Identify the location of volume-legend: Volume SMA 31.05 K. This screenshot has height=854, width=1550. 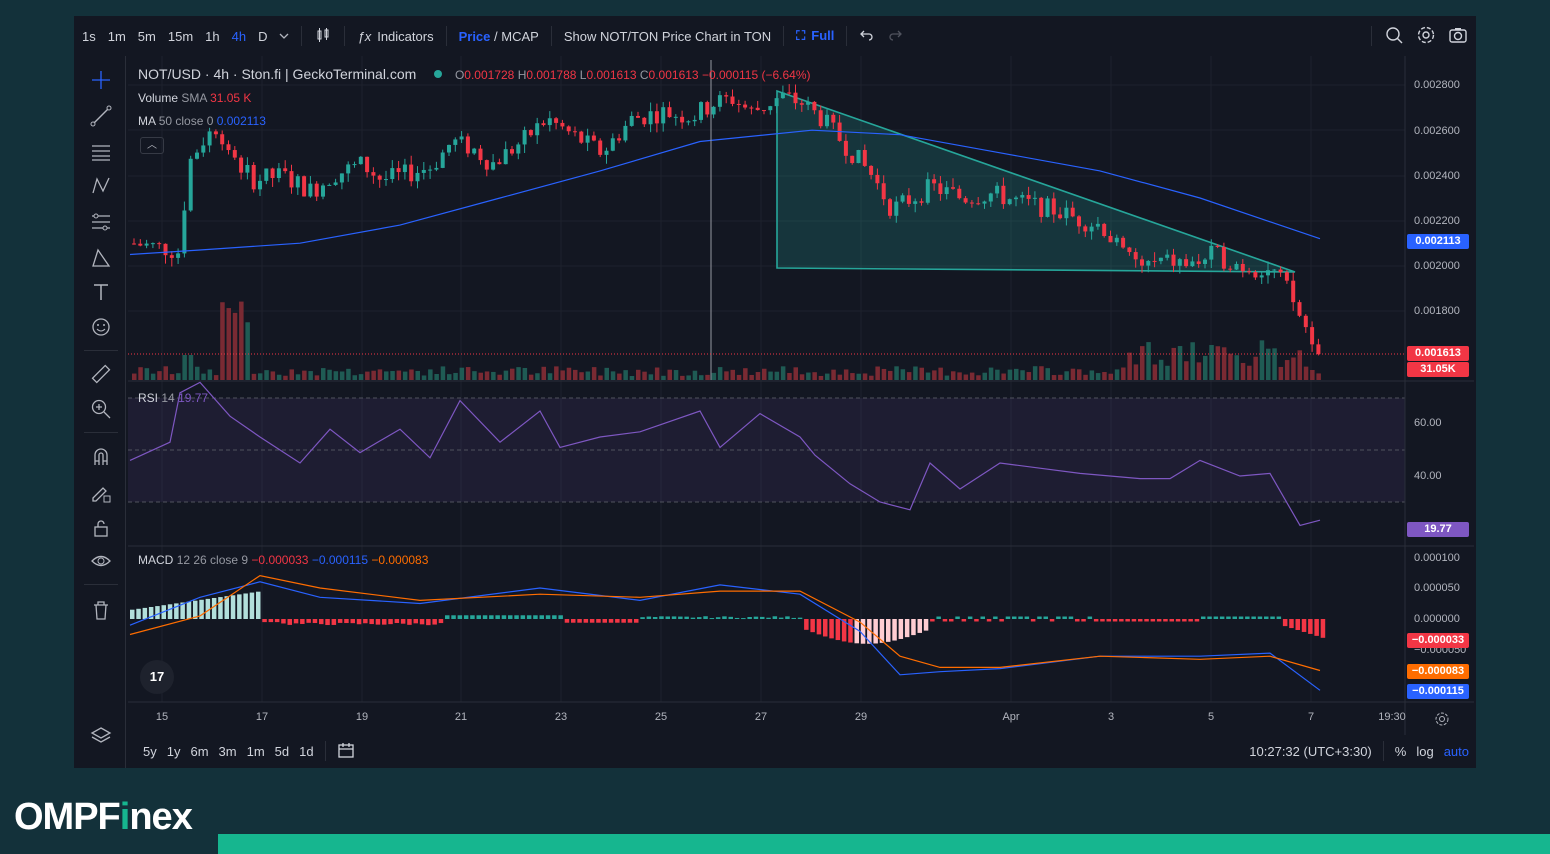
(194, 98).